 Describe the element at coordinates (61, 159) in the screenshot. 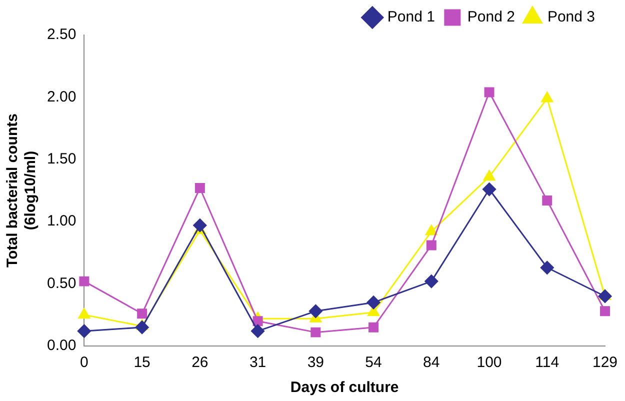

I see `y-tick-label: 1.50` at that location.